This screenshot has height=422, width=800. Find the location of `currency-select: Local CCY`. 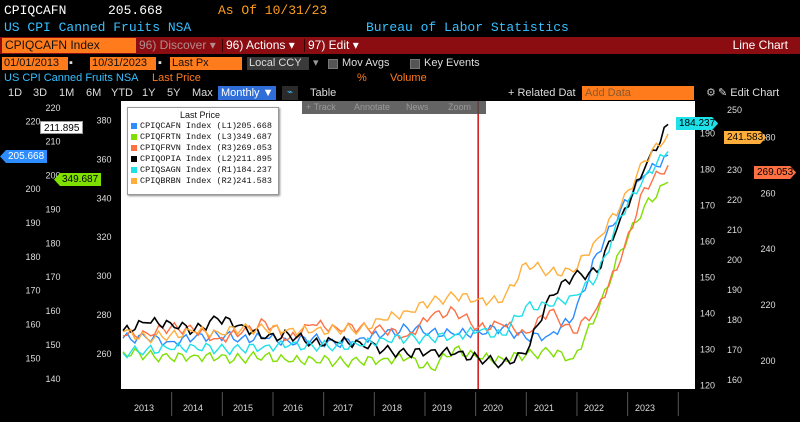

currency-select: Local CCY is located at coordinates (278, 63).